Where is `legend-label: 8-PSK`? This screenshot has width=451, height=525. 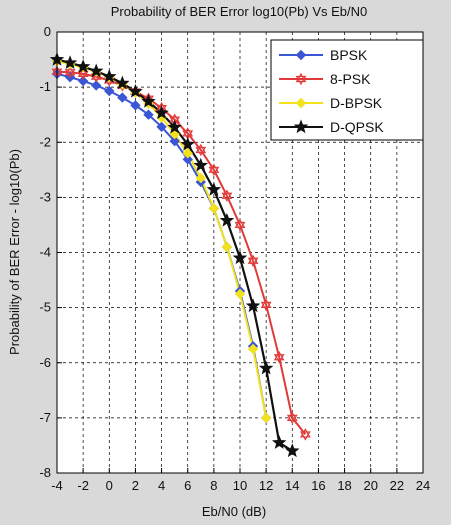
legend-label: 8-PSK is located at coordinates (350, 79).